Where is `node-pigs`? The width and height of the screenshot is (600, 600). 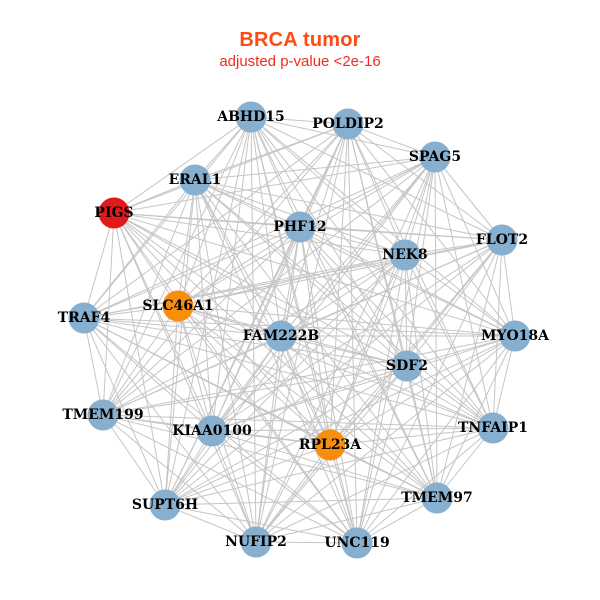 node-pigs is located at coordinates (114, 213).